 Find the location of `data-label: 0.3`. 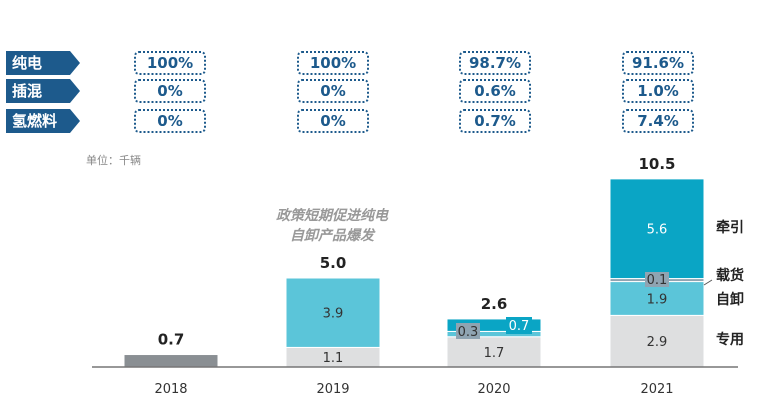

data-label: 0.3 is located at coordinates (468, 332).